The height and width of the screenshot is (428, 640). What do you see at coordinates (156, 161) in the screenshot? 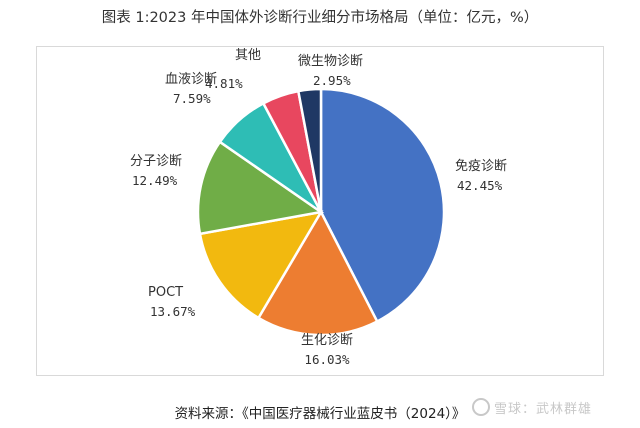
I see `slice-label-name-3: 分子诊断` at bounding box center [156, 161].